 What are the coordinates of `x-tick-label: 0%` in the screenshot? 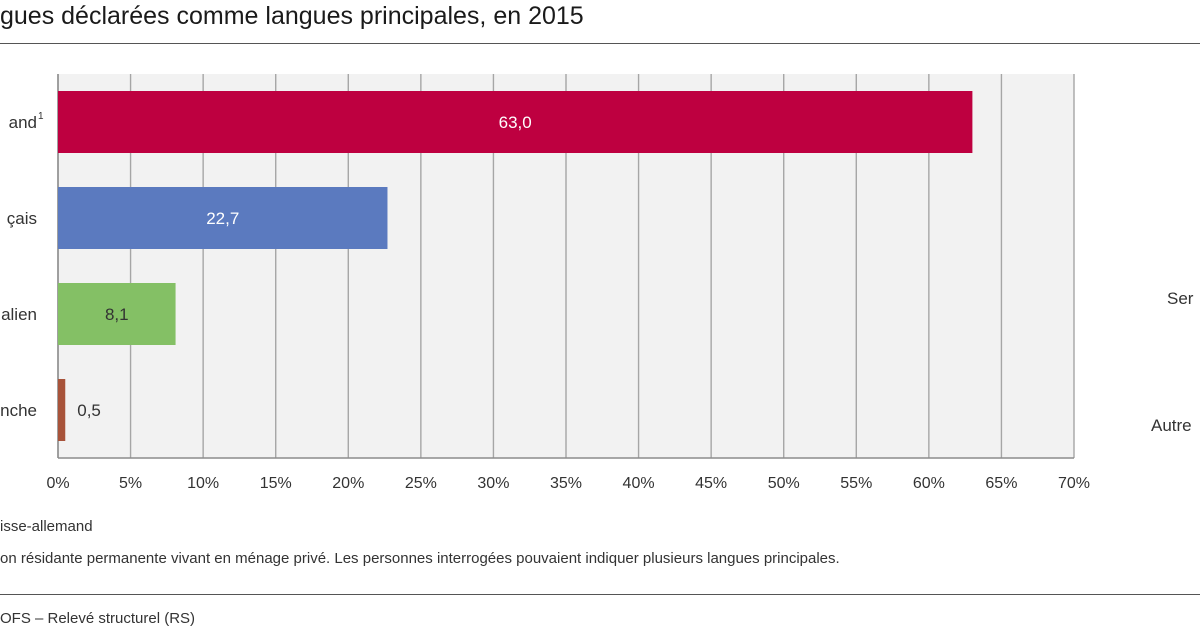 It's located at (57, 483).